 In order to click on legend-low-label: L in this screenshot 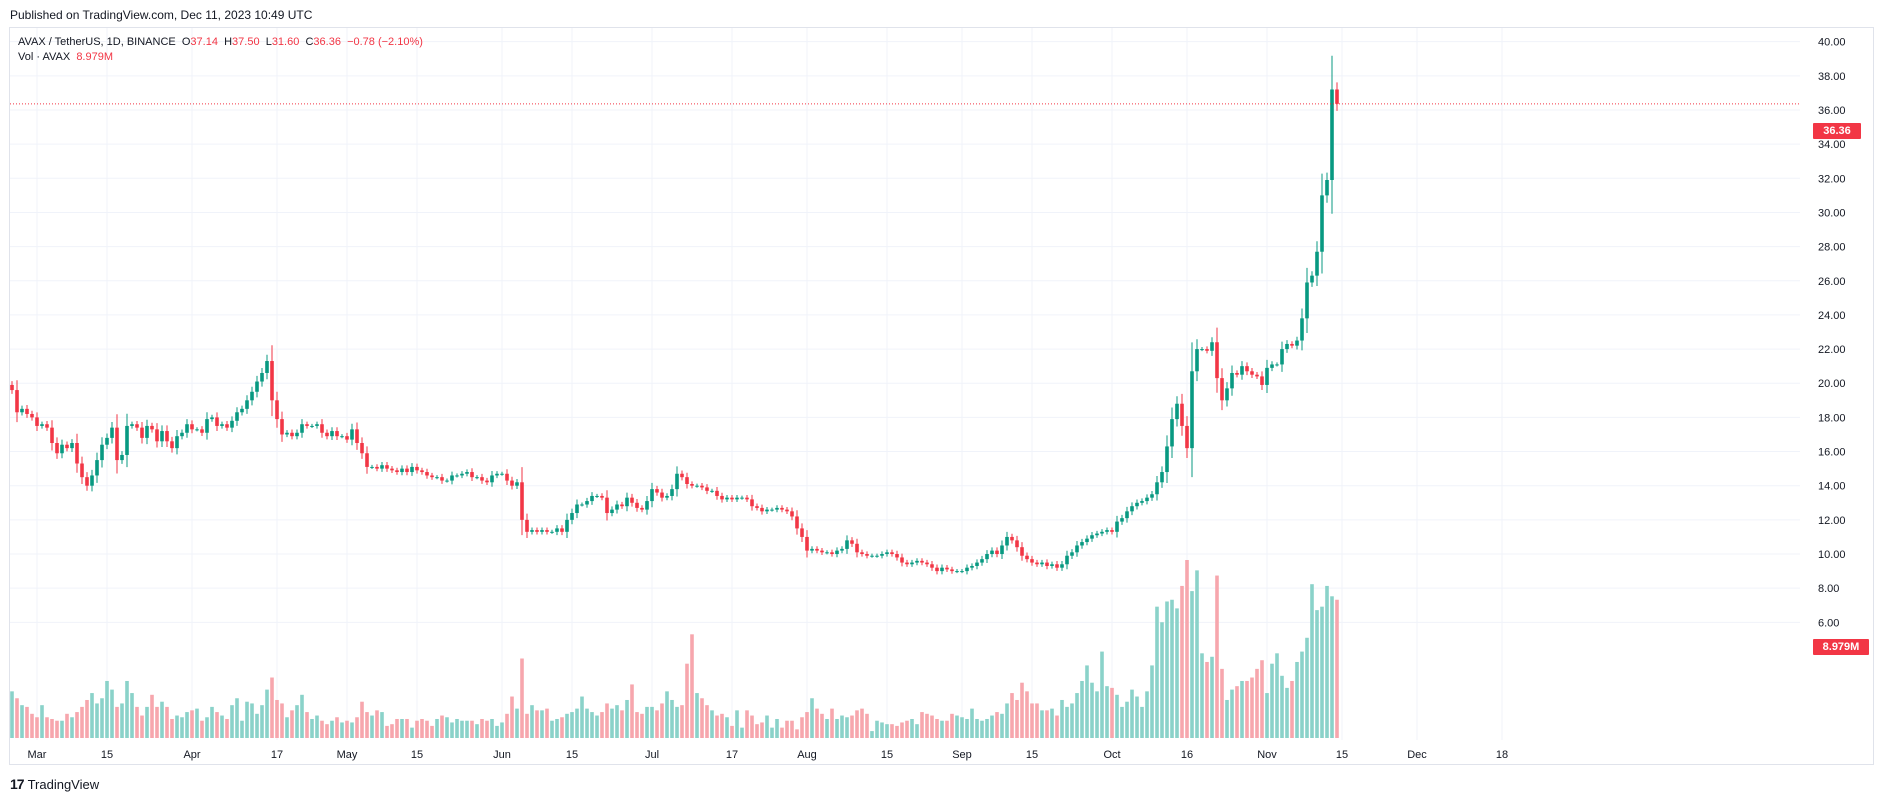, I will do `click(268, 42)`.